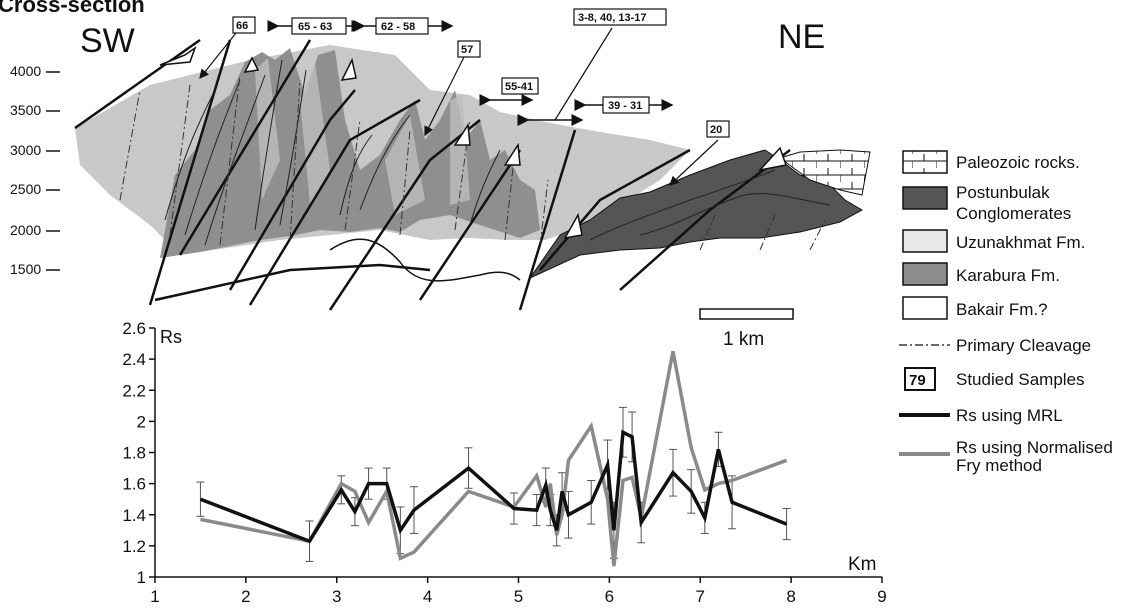 This screenshot has height=613, width=1145. I want to click on x-tick-label: 9, so click(881, 596).